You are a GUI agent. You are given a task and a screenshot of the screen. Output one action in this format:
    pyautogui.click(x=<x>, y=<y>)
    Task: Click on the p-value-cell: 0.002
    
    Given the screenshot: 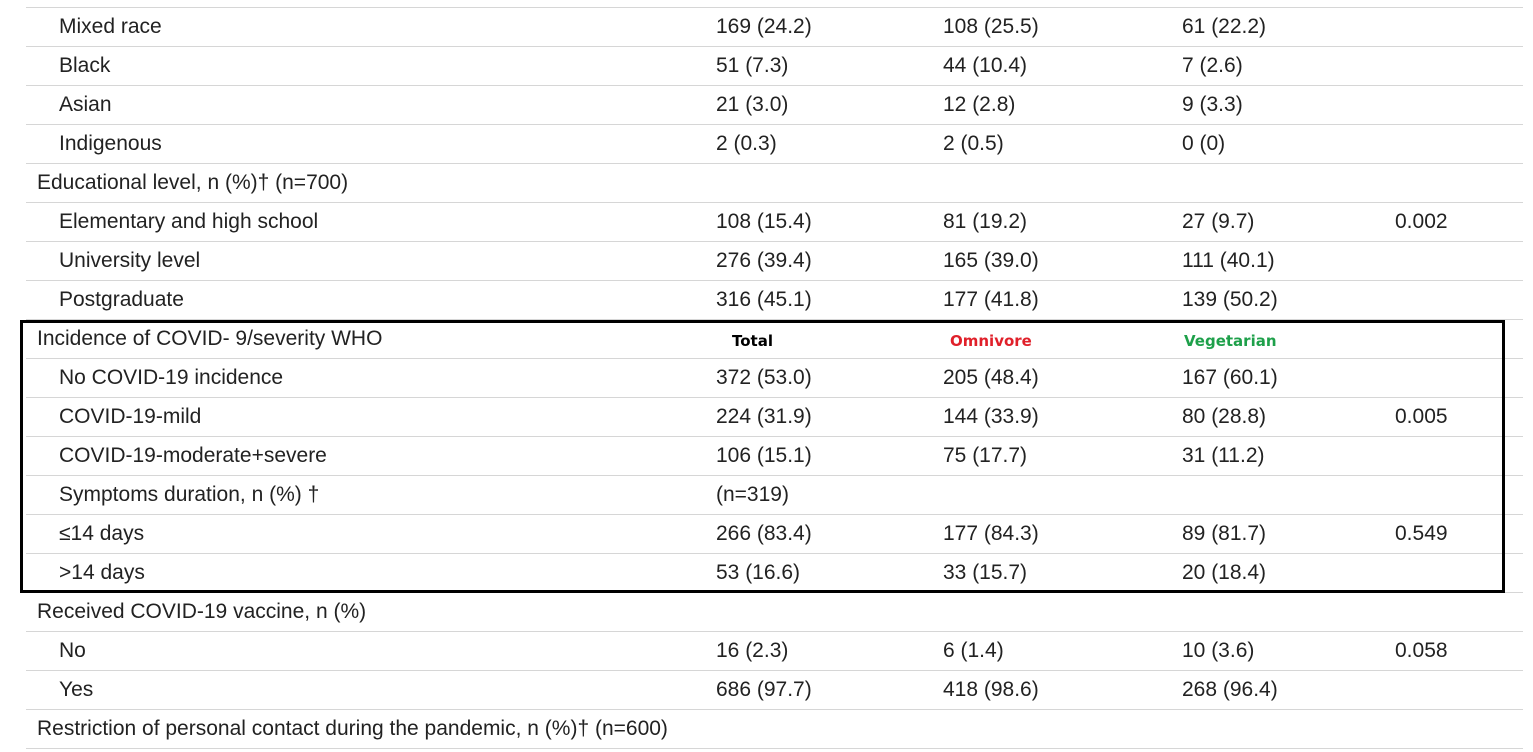 What is the action you would take?
    pyautogui.click(x=1421, y=221)
    